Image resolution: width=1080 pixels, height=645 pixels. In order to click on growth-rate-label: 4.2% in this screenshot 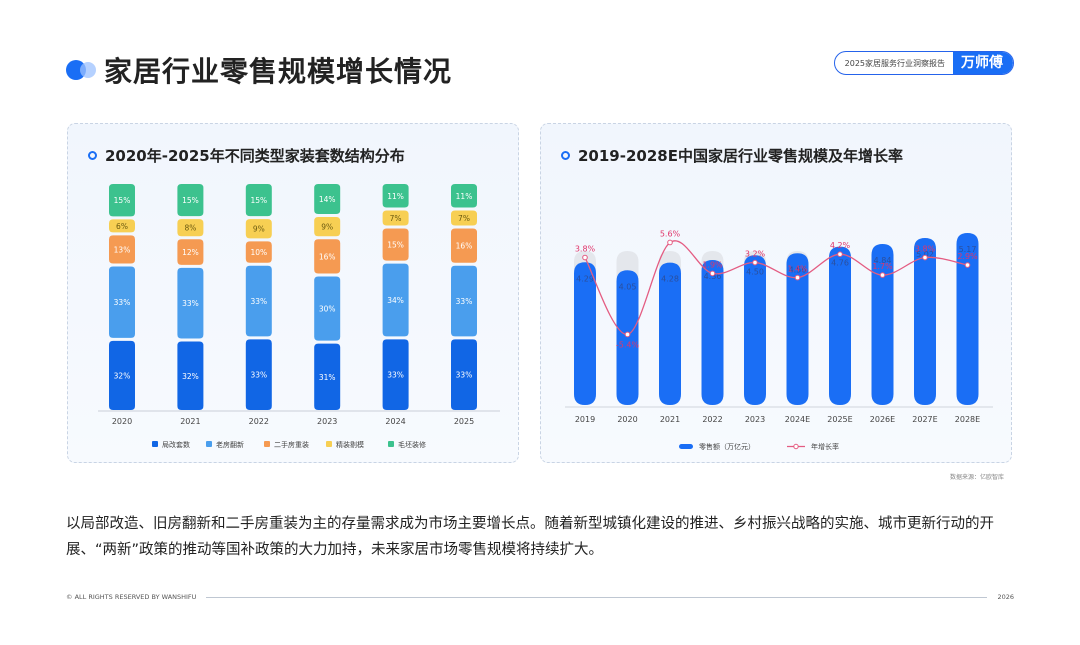, I will do `click(840, 245)`.